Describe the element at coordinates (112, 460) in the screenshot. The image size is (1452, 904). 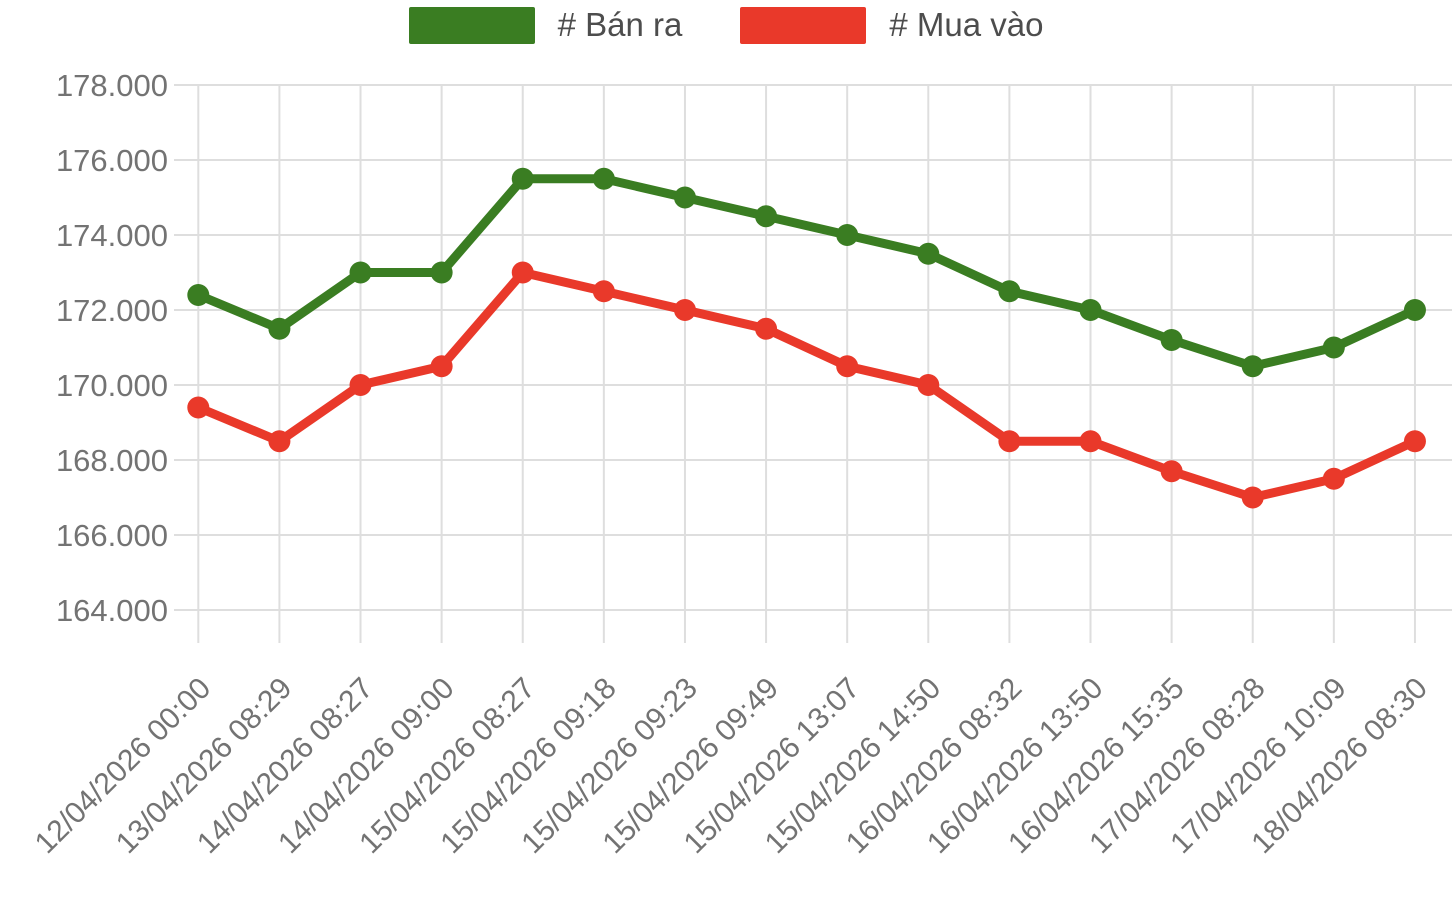
I see `y-axis-label: 168.000` at that location.